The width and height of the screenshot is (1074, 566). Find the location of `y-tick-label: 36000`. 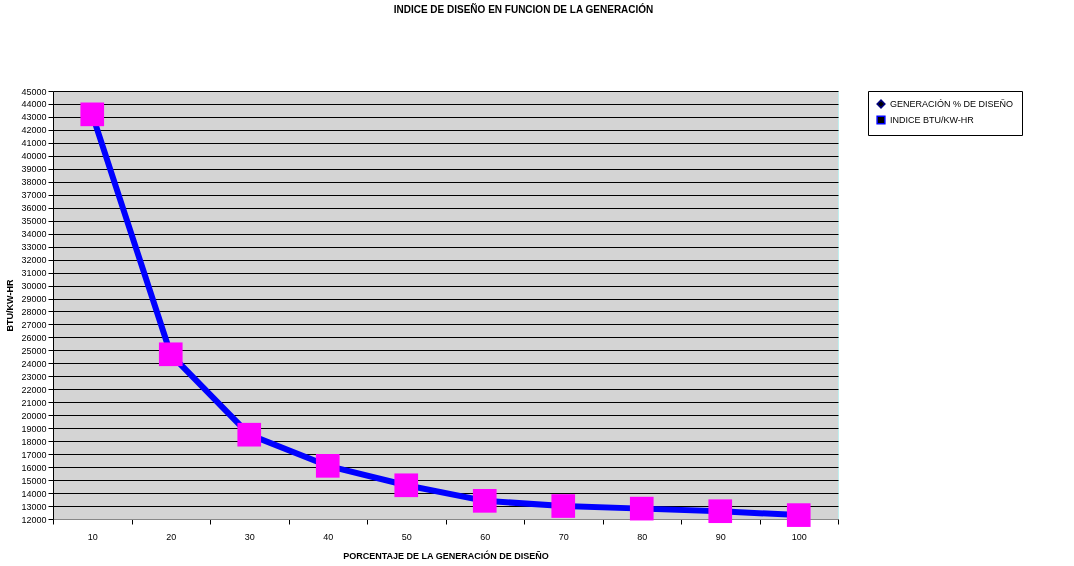

y-tick-label: 36000 is located at coordinates (34, 208).